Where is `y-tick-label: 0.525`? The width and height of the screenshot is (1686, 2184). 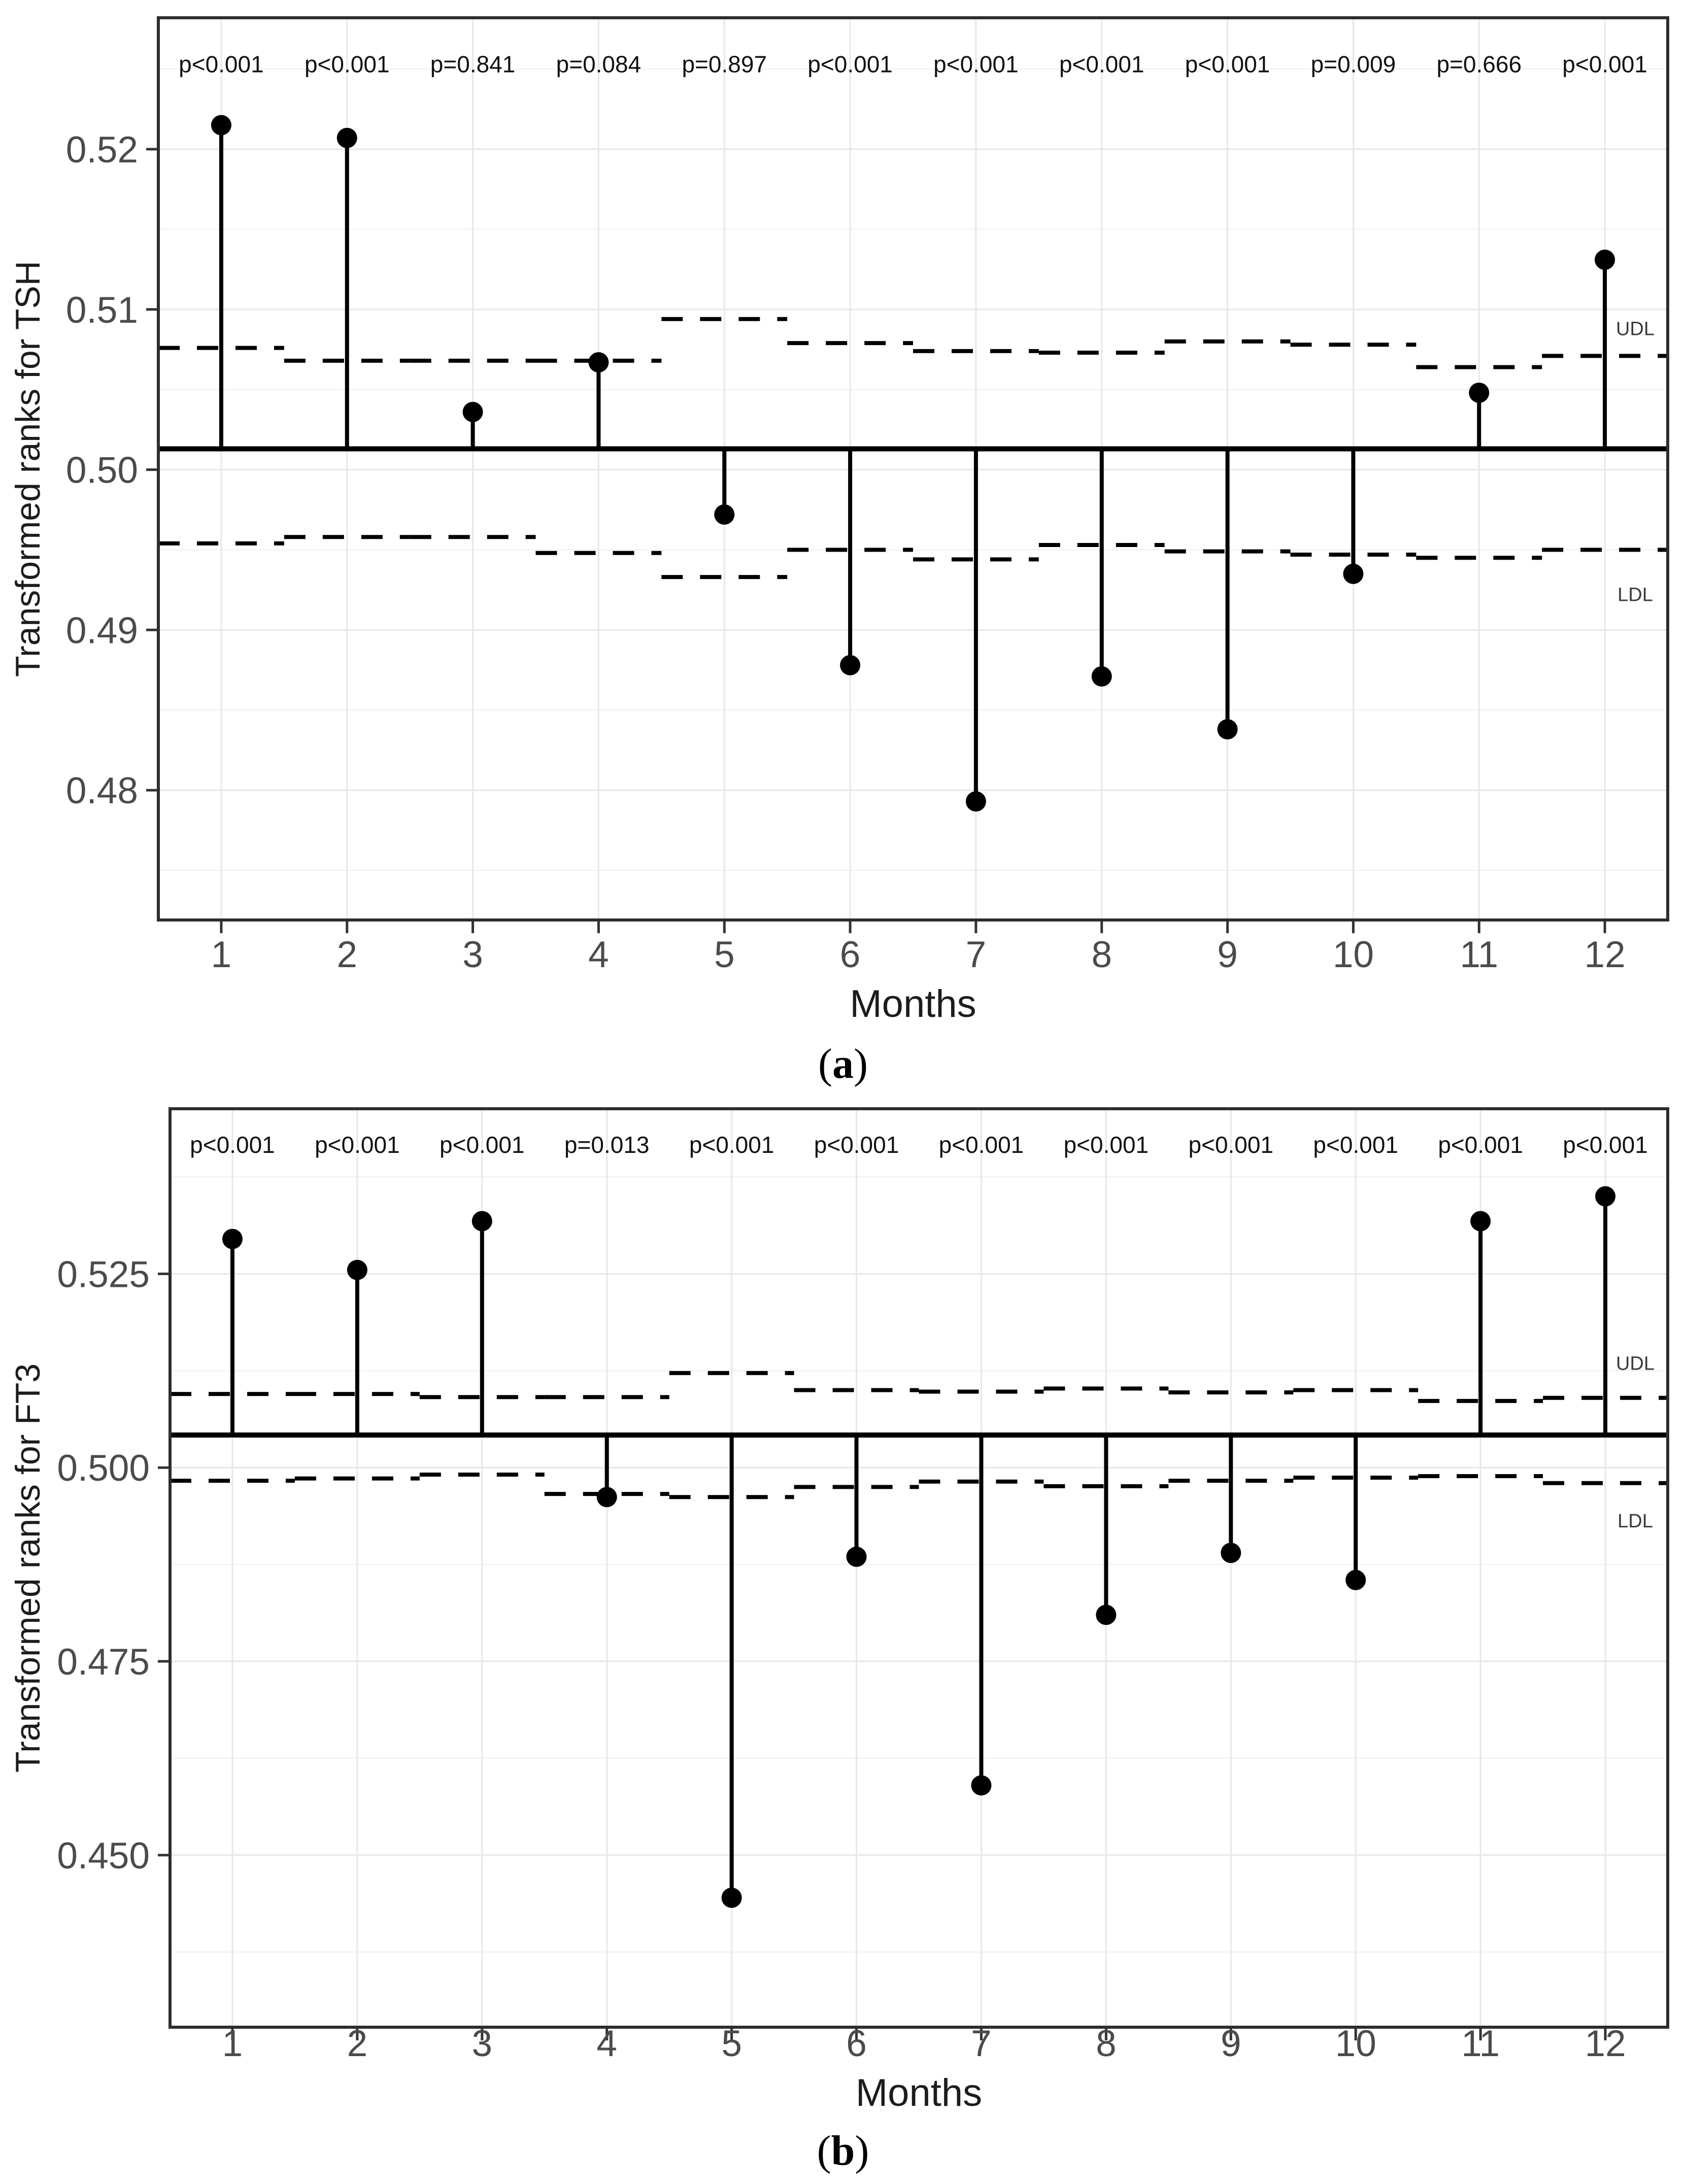 y-tick-label: 0.525 is located at coordinates (103, 1274).